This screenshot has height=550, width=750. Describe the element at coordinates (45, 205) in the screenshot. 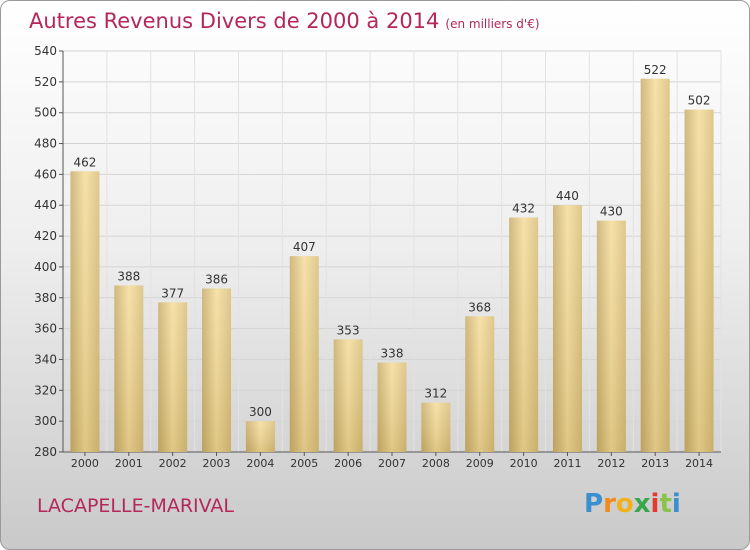

I see `y-tick-label: 440` at that location.